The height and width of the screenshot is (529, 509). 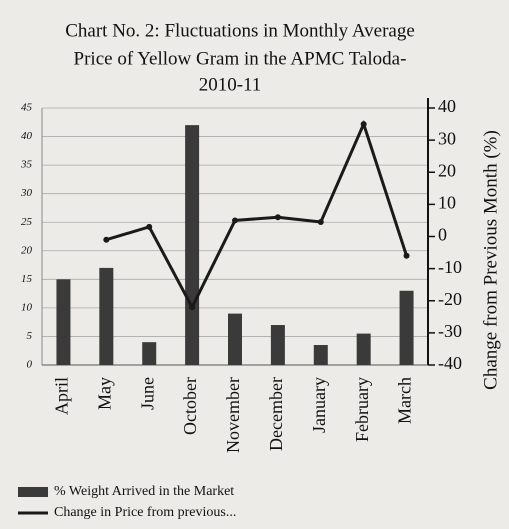 I want to click on y-tick-label: 35, so click(x=26, y=165).